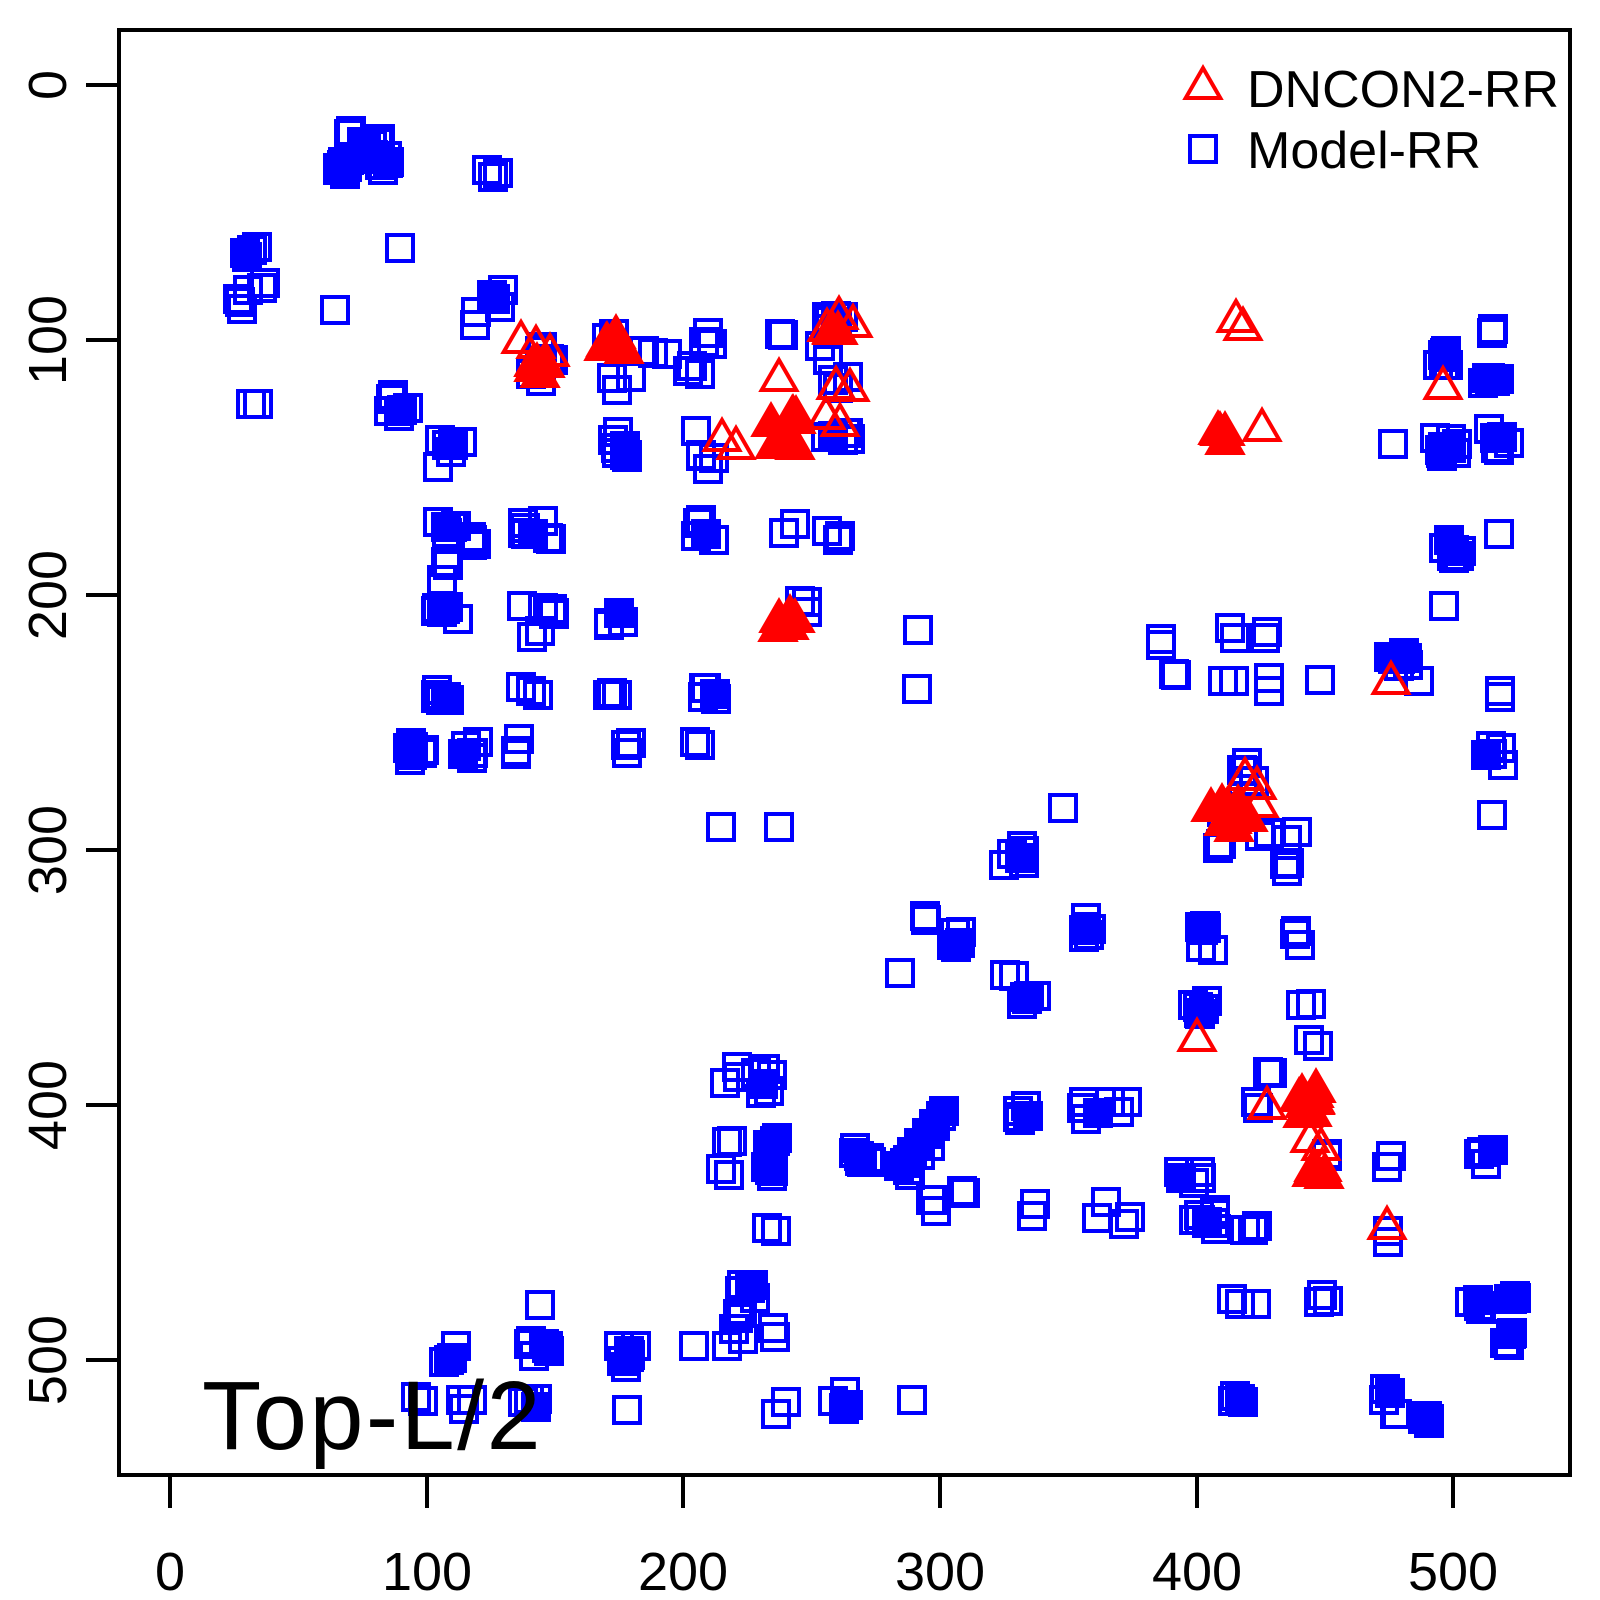  What do you see at coordinates (372, 1415) in the screenshot?
I see `svg-text: Top-L/2` at bounding box center [372, 1415].